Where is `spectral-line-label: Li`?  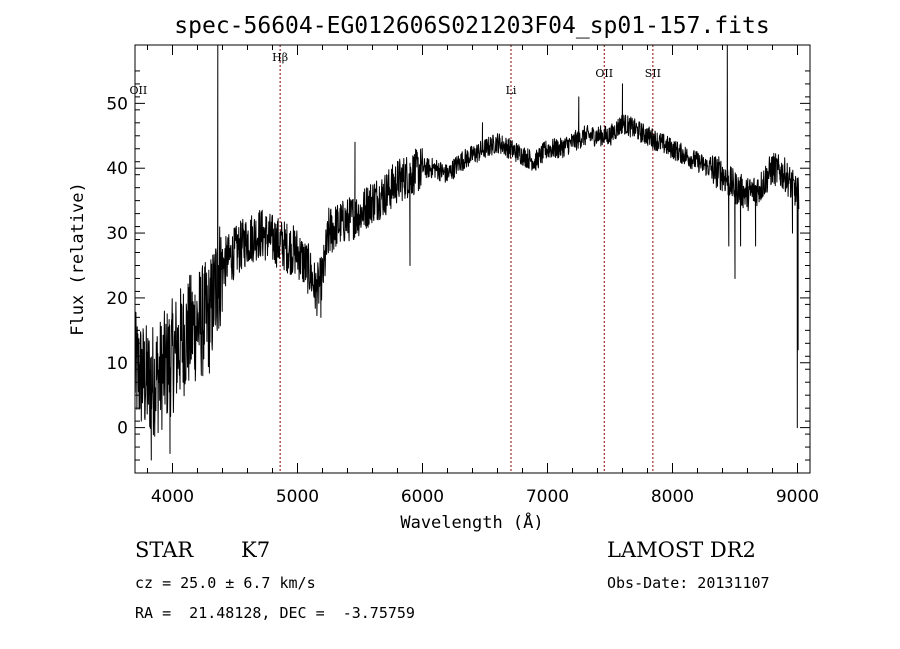
spectral-line-label: Li is located at coordinates (511, 90).